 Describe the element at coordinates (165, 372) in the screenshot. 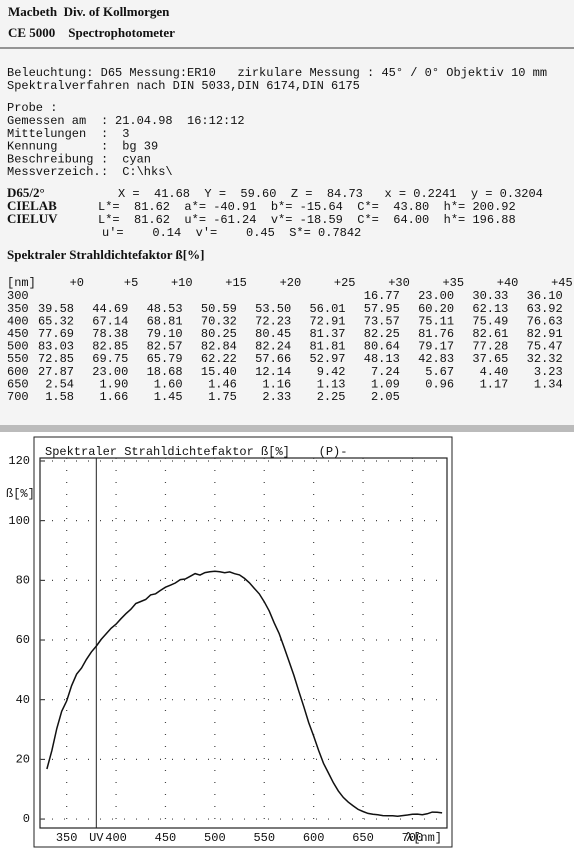

I see `table-cell: 18.68` at that location.